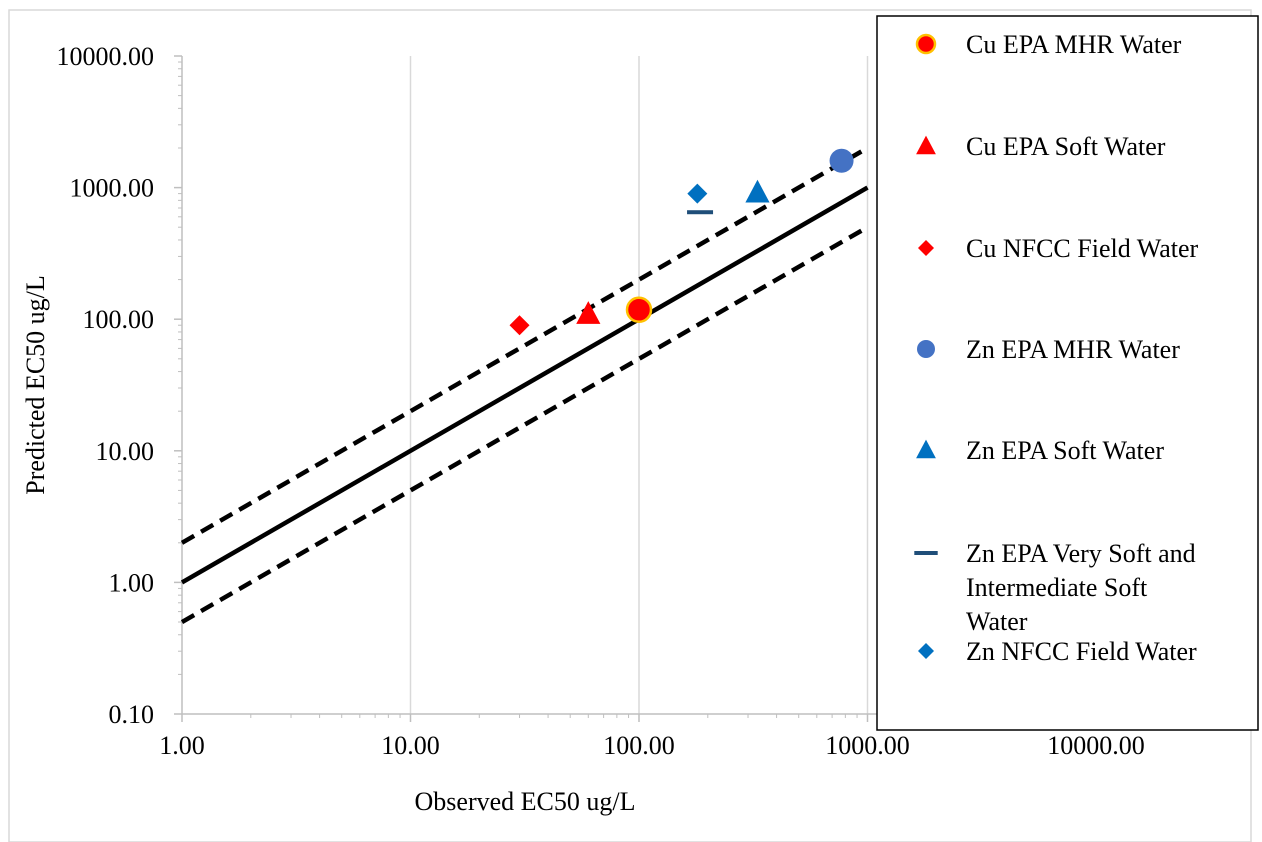 The height and width of the screenshot is (842, 1262). Describe the element at coordinates (410, 745) in the screenshot. I see `x-tick-label: 10.00` at that location.